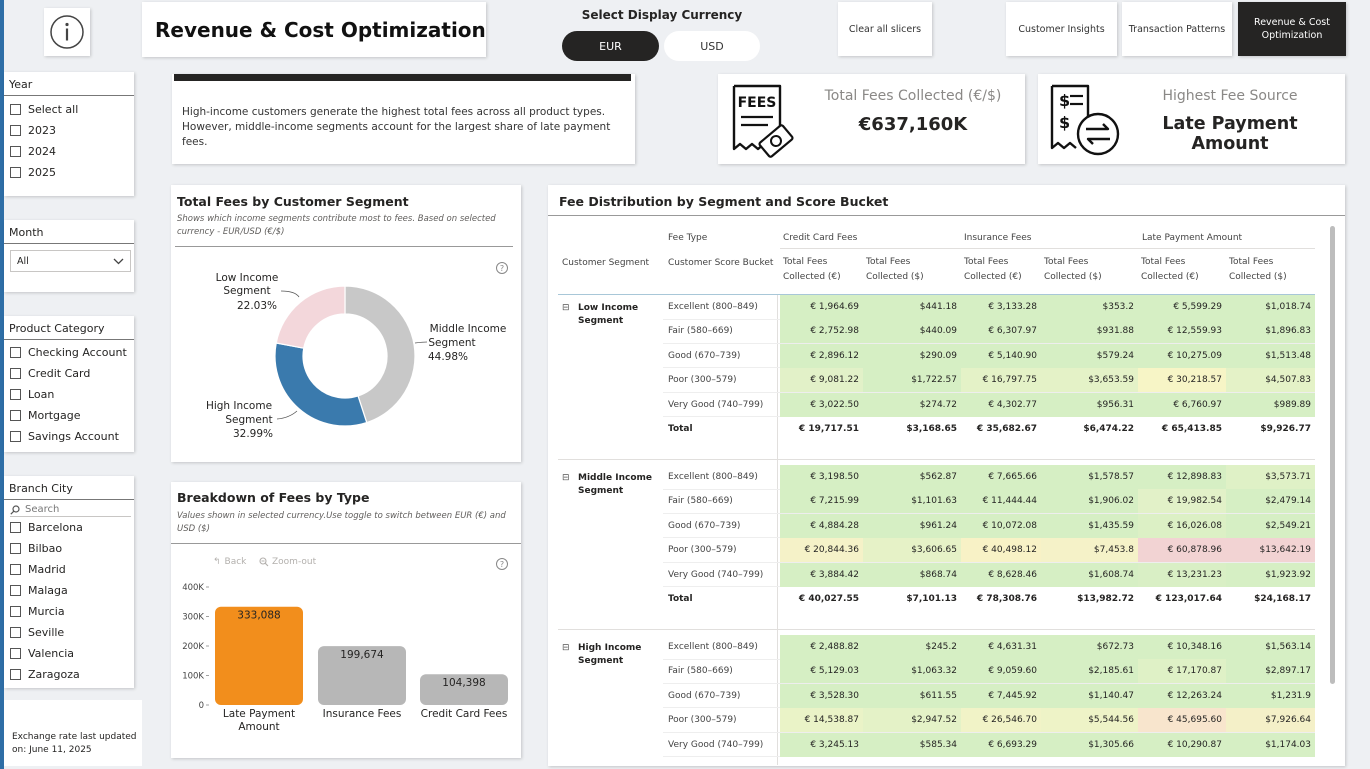 The height and width of the screenshot is (769, 1370). I want to click on bar-insurance-fees, so click(362, 675).